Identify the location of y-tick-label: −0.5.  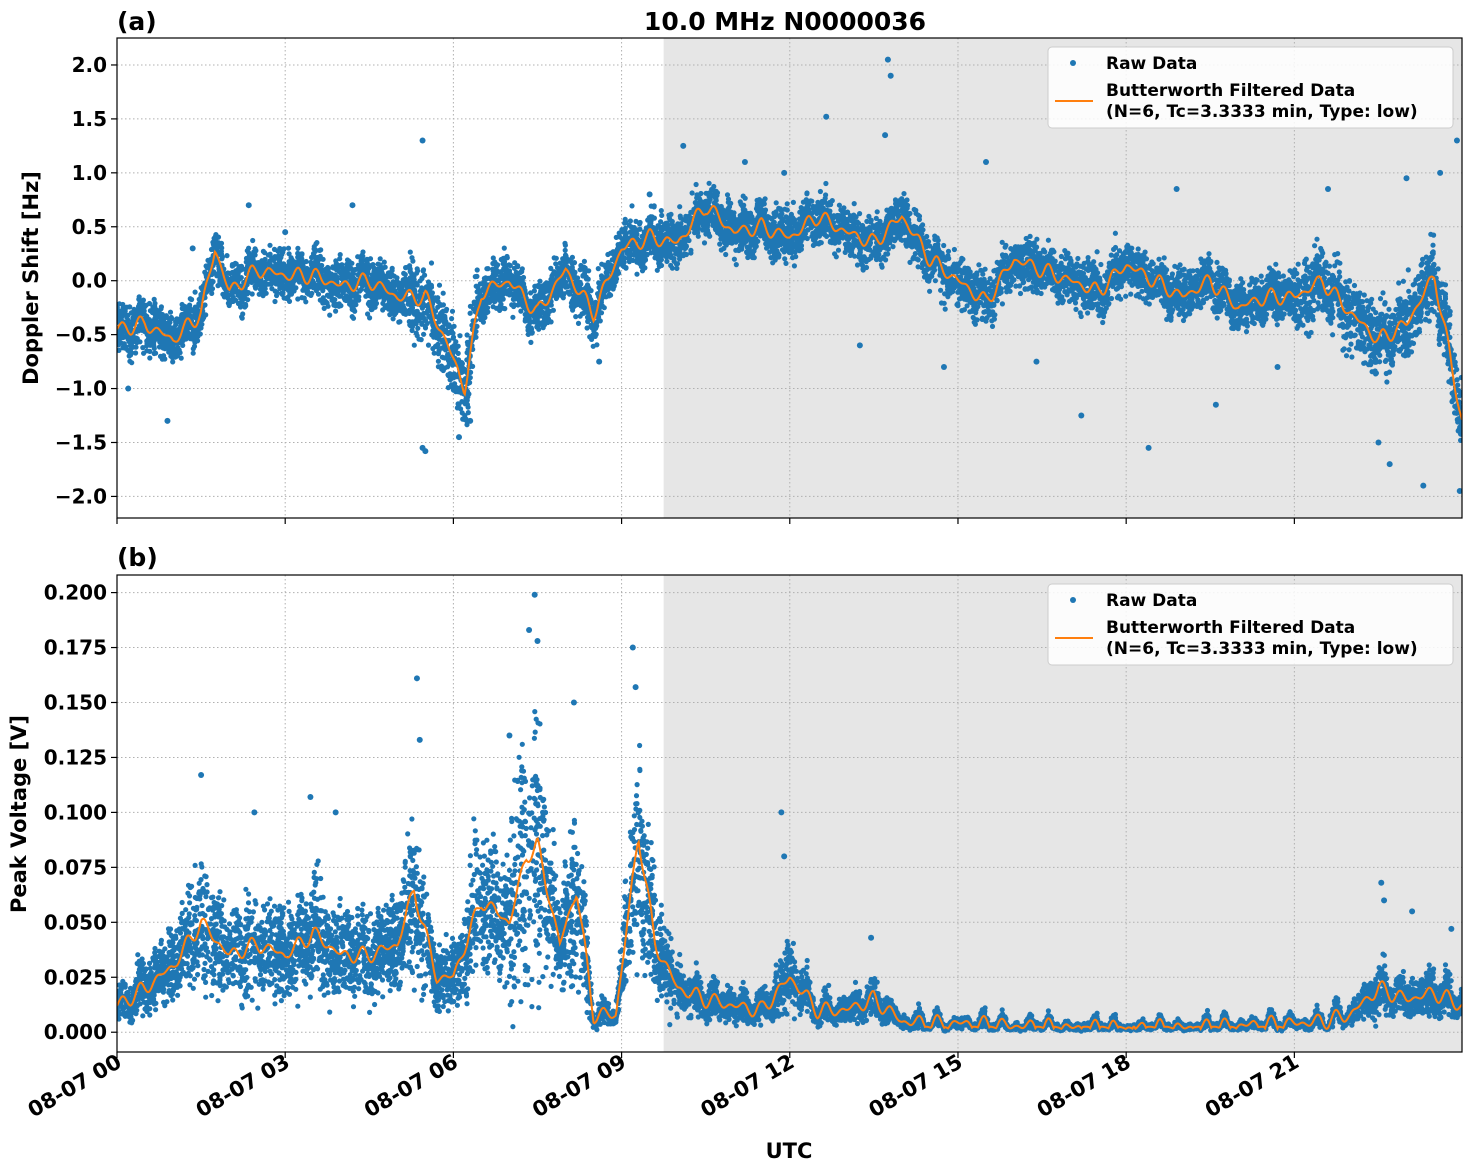
(81, 335).